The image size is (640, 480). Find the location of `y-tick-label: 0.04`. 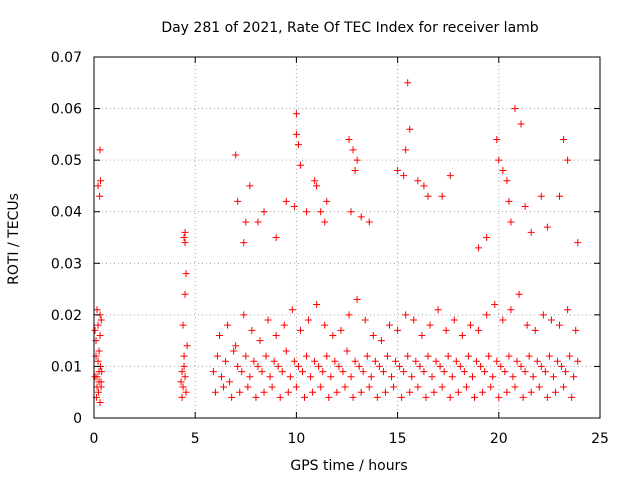

y-tick-label: 0.04 is located at coordinates (66, 213).